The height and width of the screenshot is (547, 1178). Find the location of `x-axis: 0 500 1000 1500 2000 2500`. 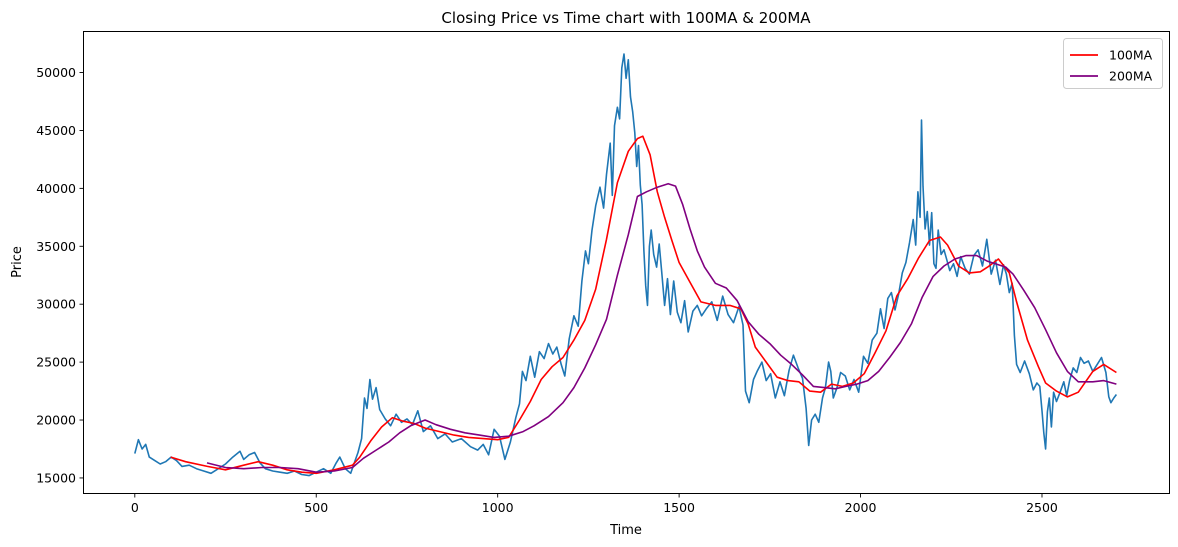

x-axis: 0 500 1000 1500 2000 2500 is located at coordinates (594, 504).